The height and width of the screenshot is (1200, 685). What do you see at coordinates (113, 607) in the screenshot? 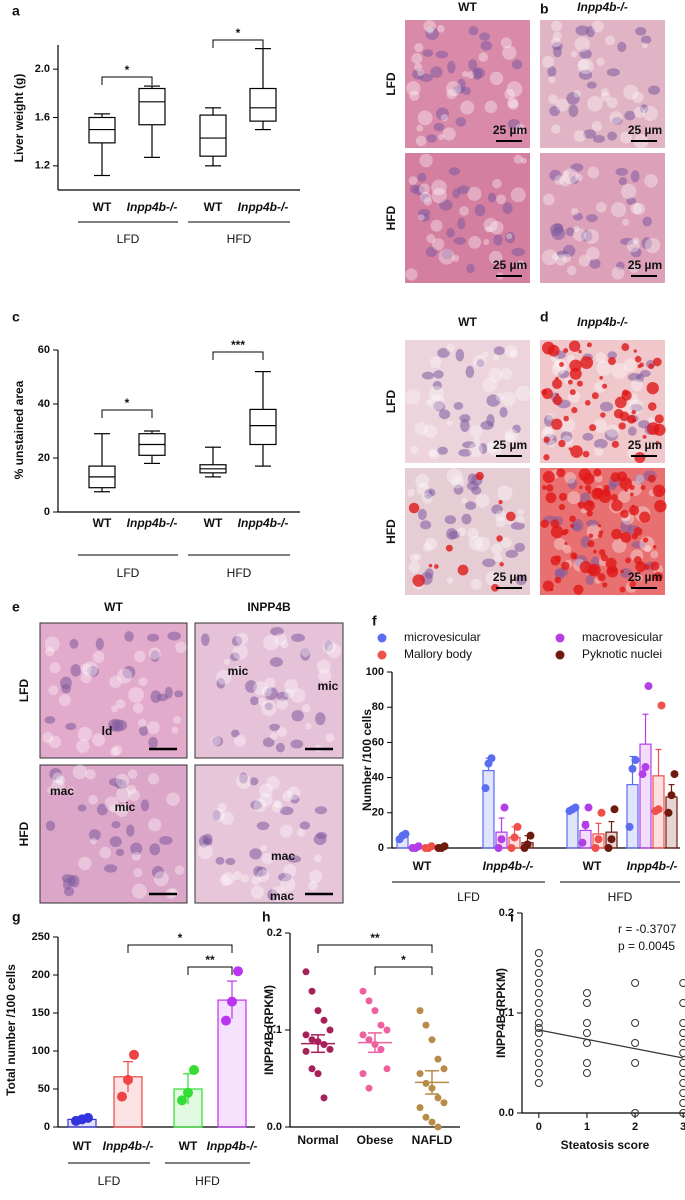
I see `column-label: WT` at bounding box center [113, 607].